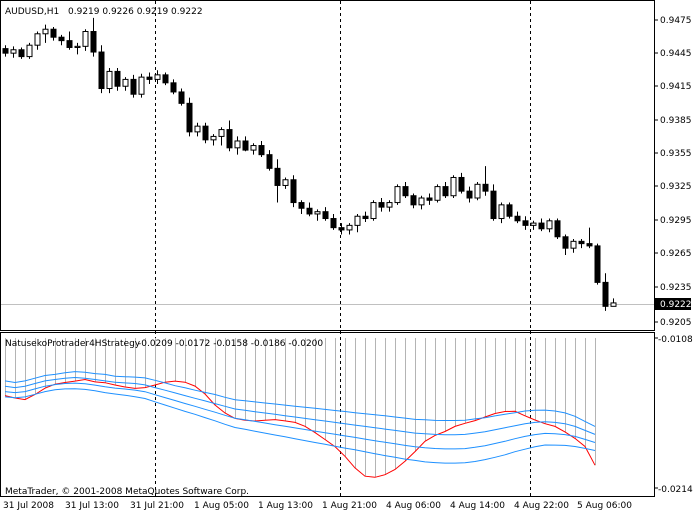  Describe the element at coordinates (157, 506) in the screenshot. I see `time-axis-label: 31 Jul 21:00` at that location.